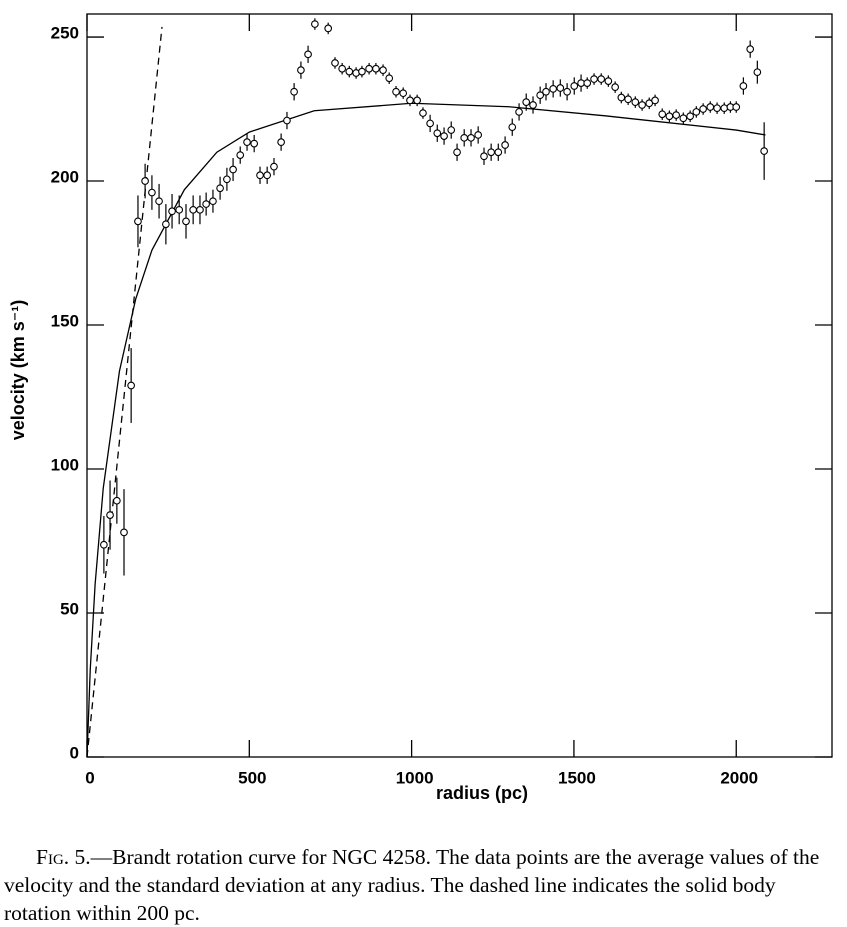  What do you see at coordinates (252, 777) in the screenshot?
I see `x-tick-label: 500` at bounding box center [252, 777].